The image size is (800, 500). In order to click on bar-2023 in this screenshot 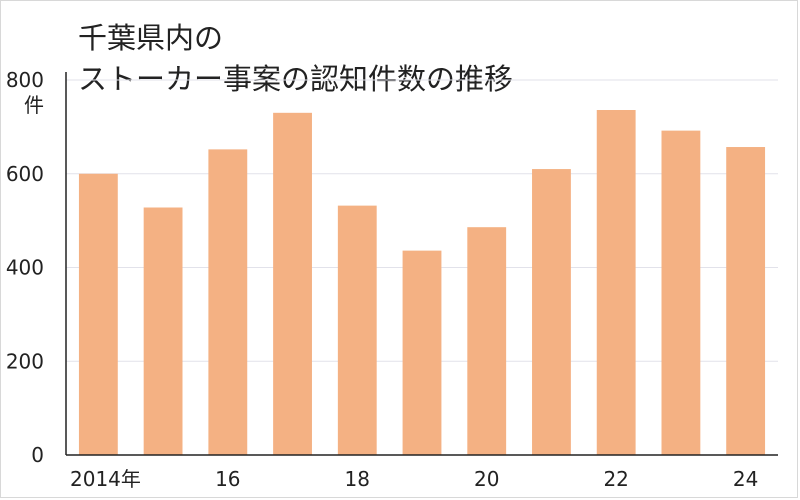, I will do `click(681, 292)`.